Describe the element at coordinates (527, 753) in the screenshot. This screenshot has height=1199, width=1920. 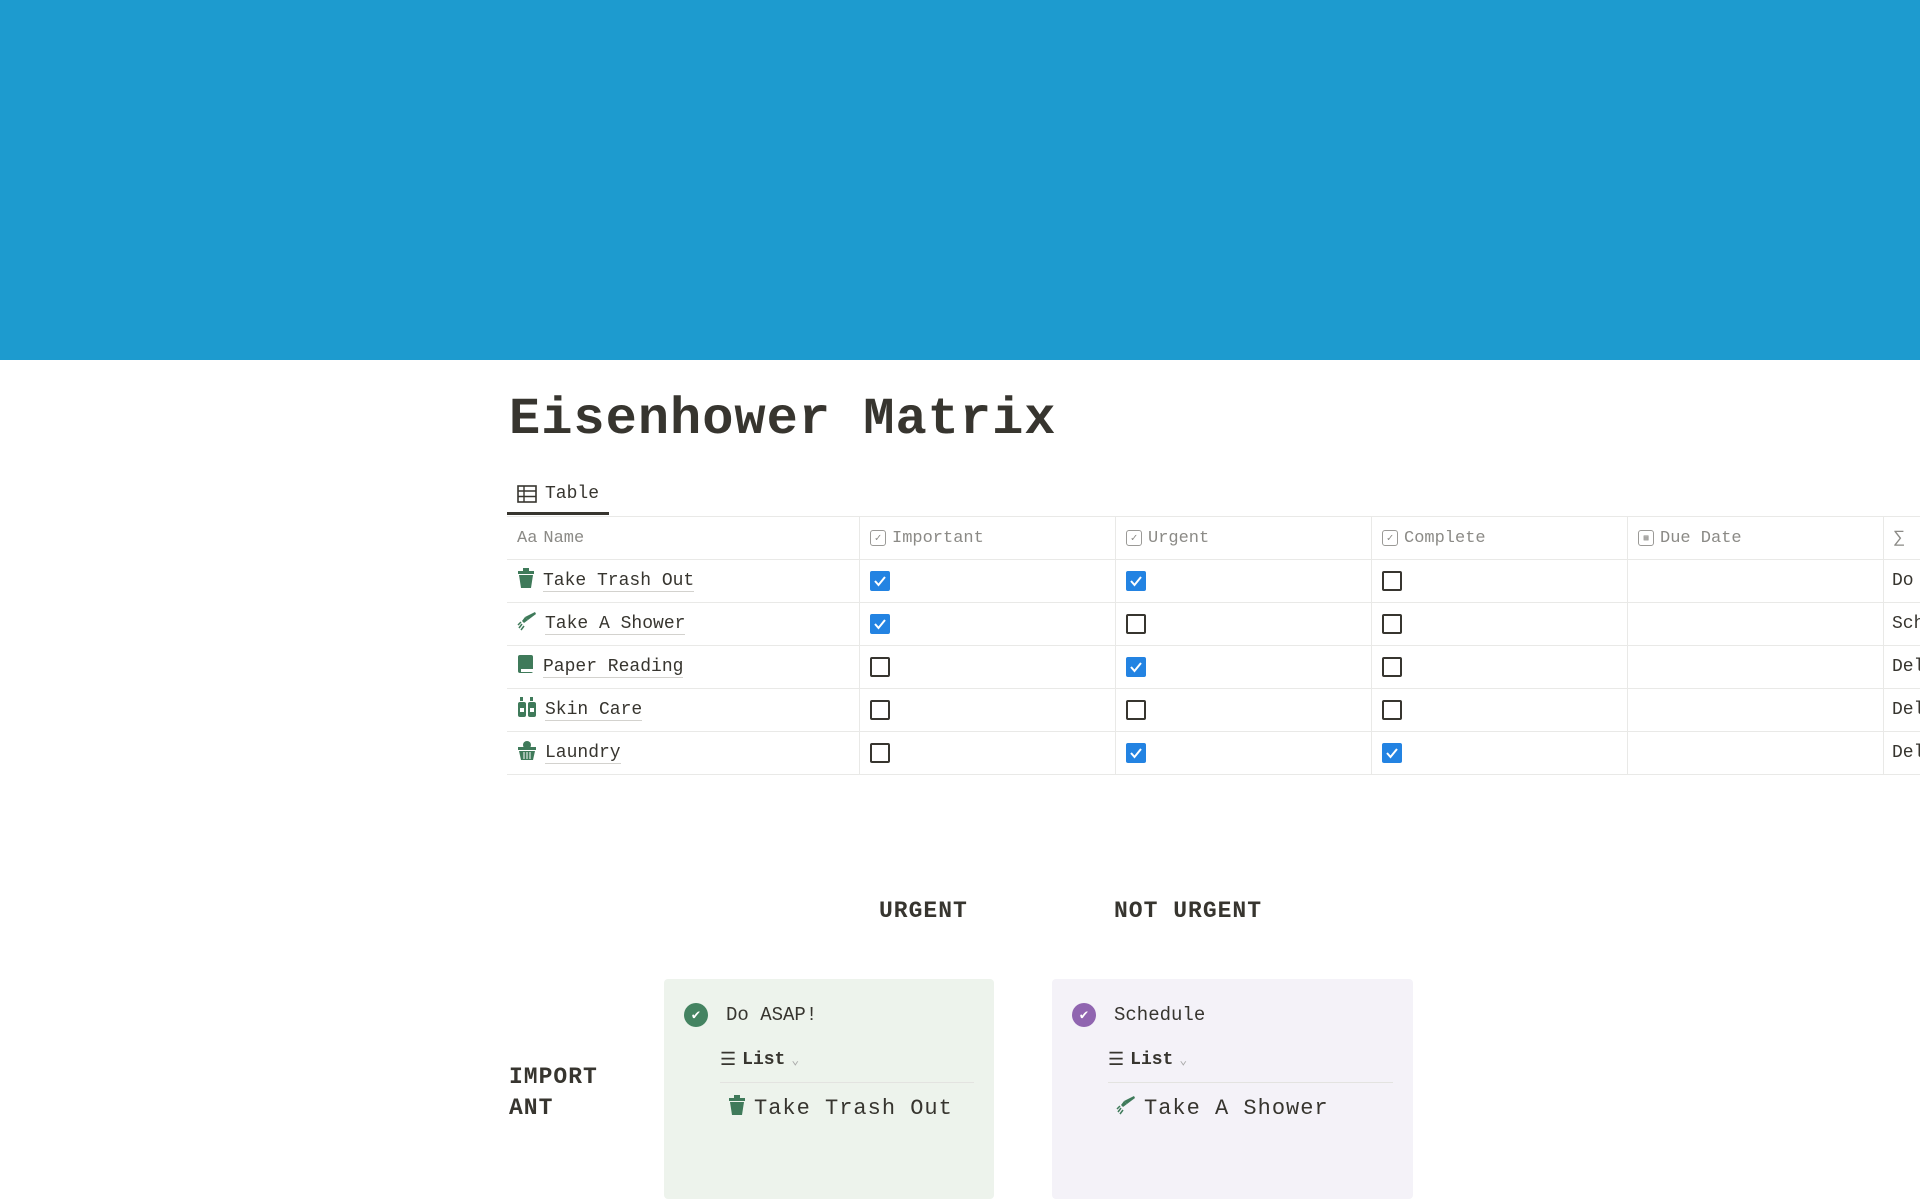
I see `laundry-basket-icon` at that location.